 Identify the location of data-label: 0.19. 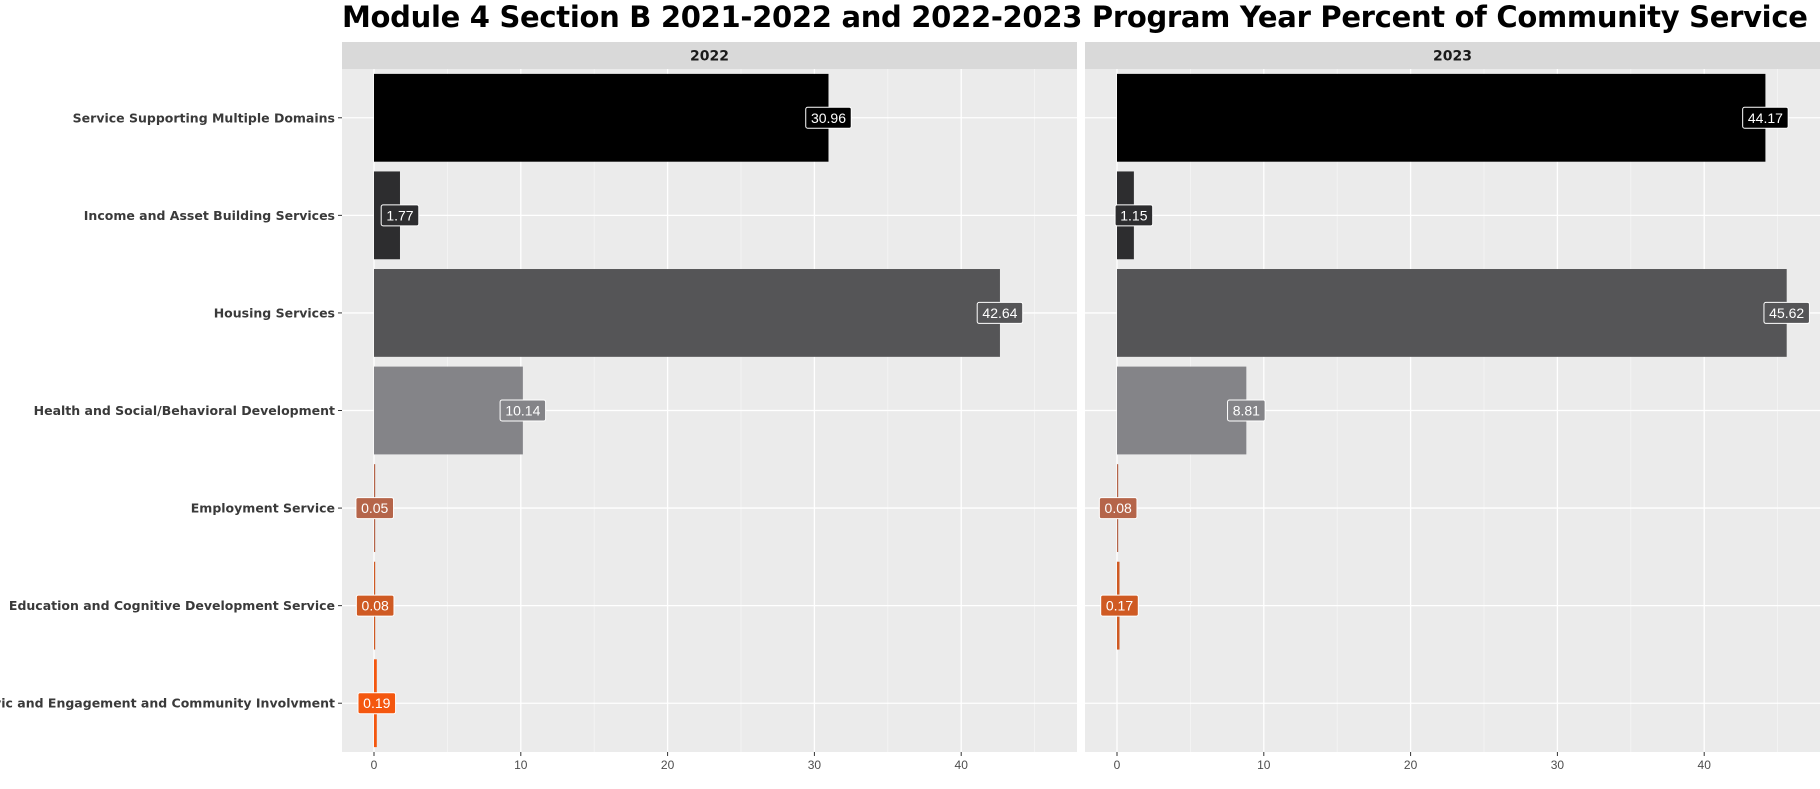
(376, 703).